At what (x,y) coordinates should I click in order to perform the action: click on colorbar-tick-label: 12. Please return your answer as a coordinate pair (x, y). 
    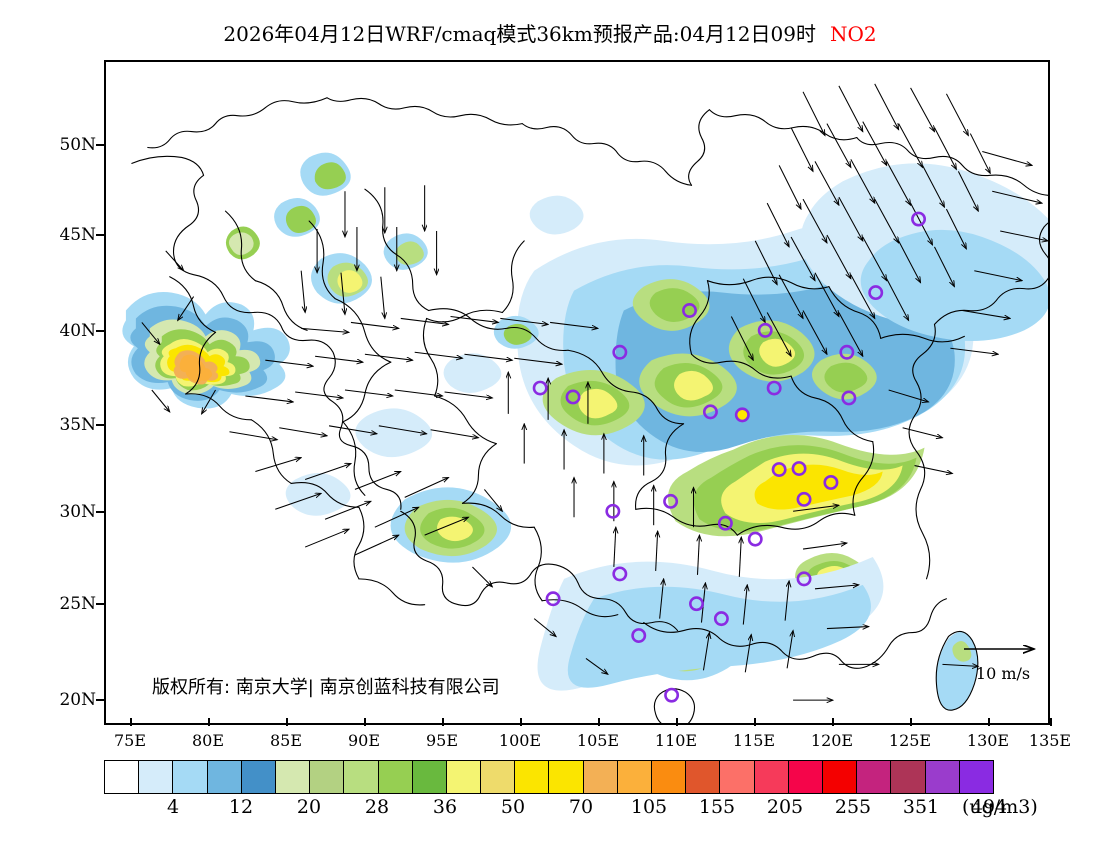
    Looking at the image, I should click on (241, 807).